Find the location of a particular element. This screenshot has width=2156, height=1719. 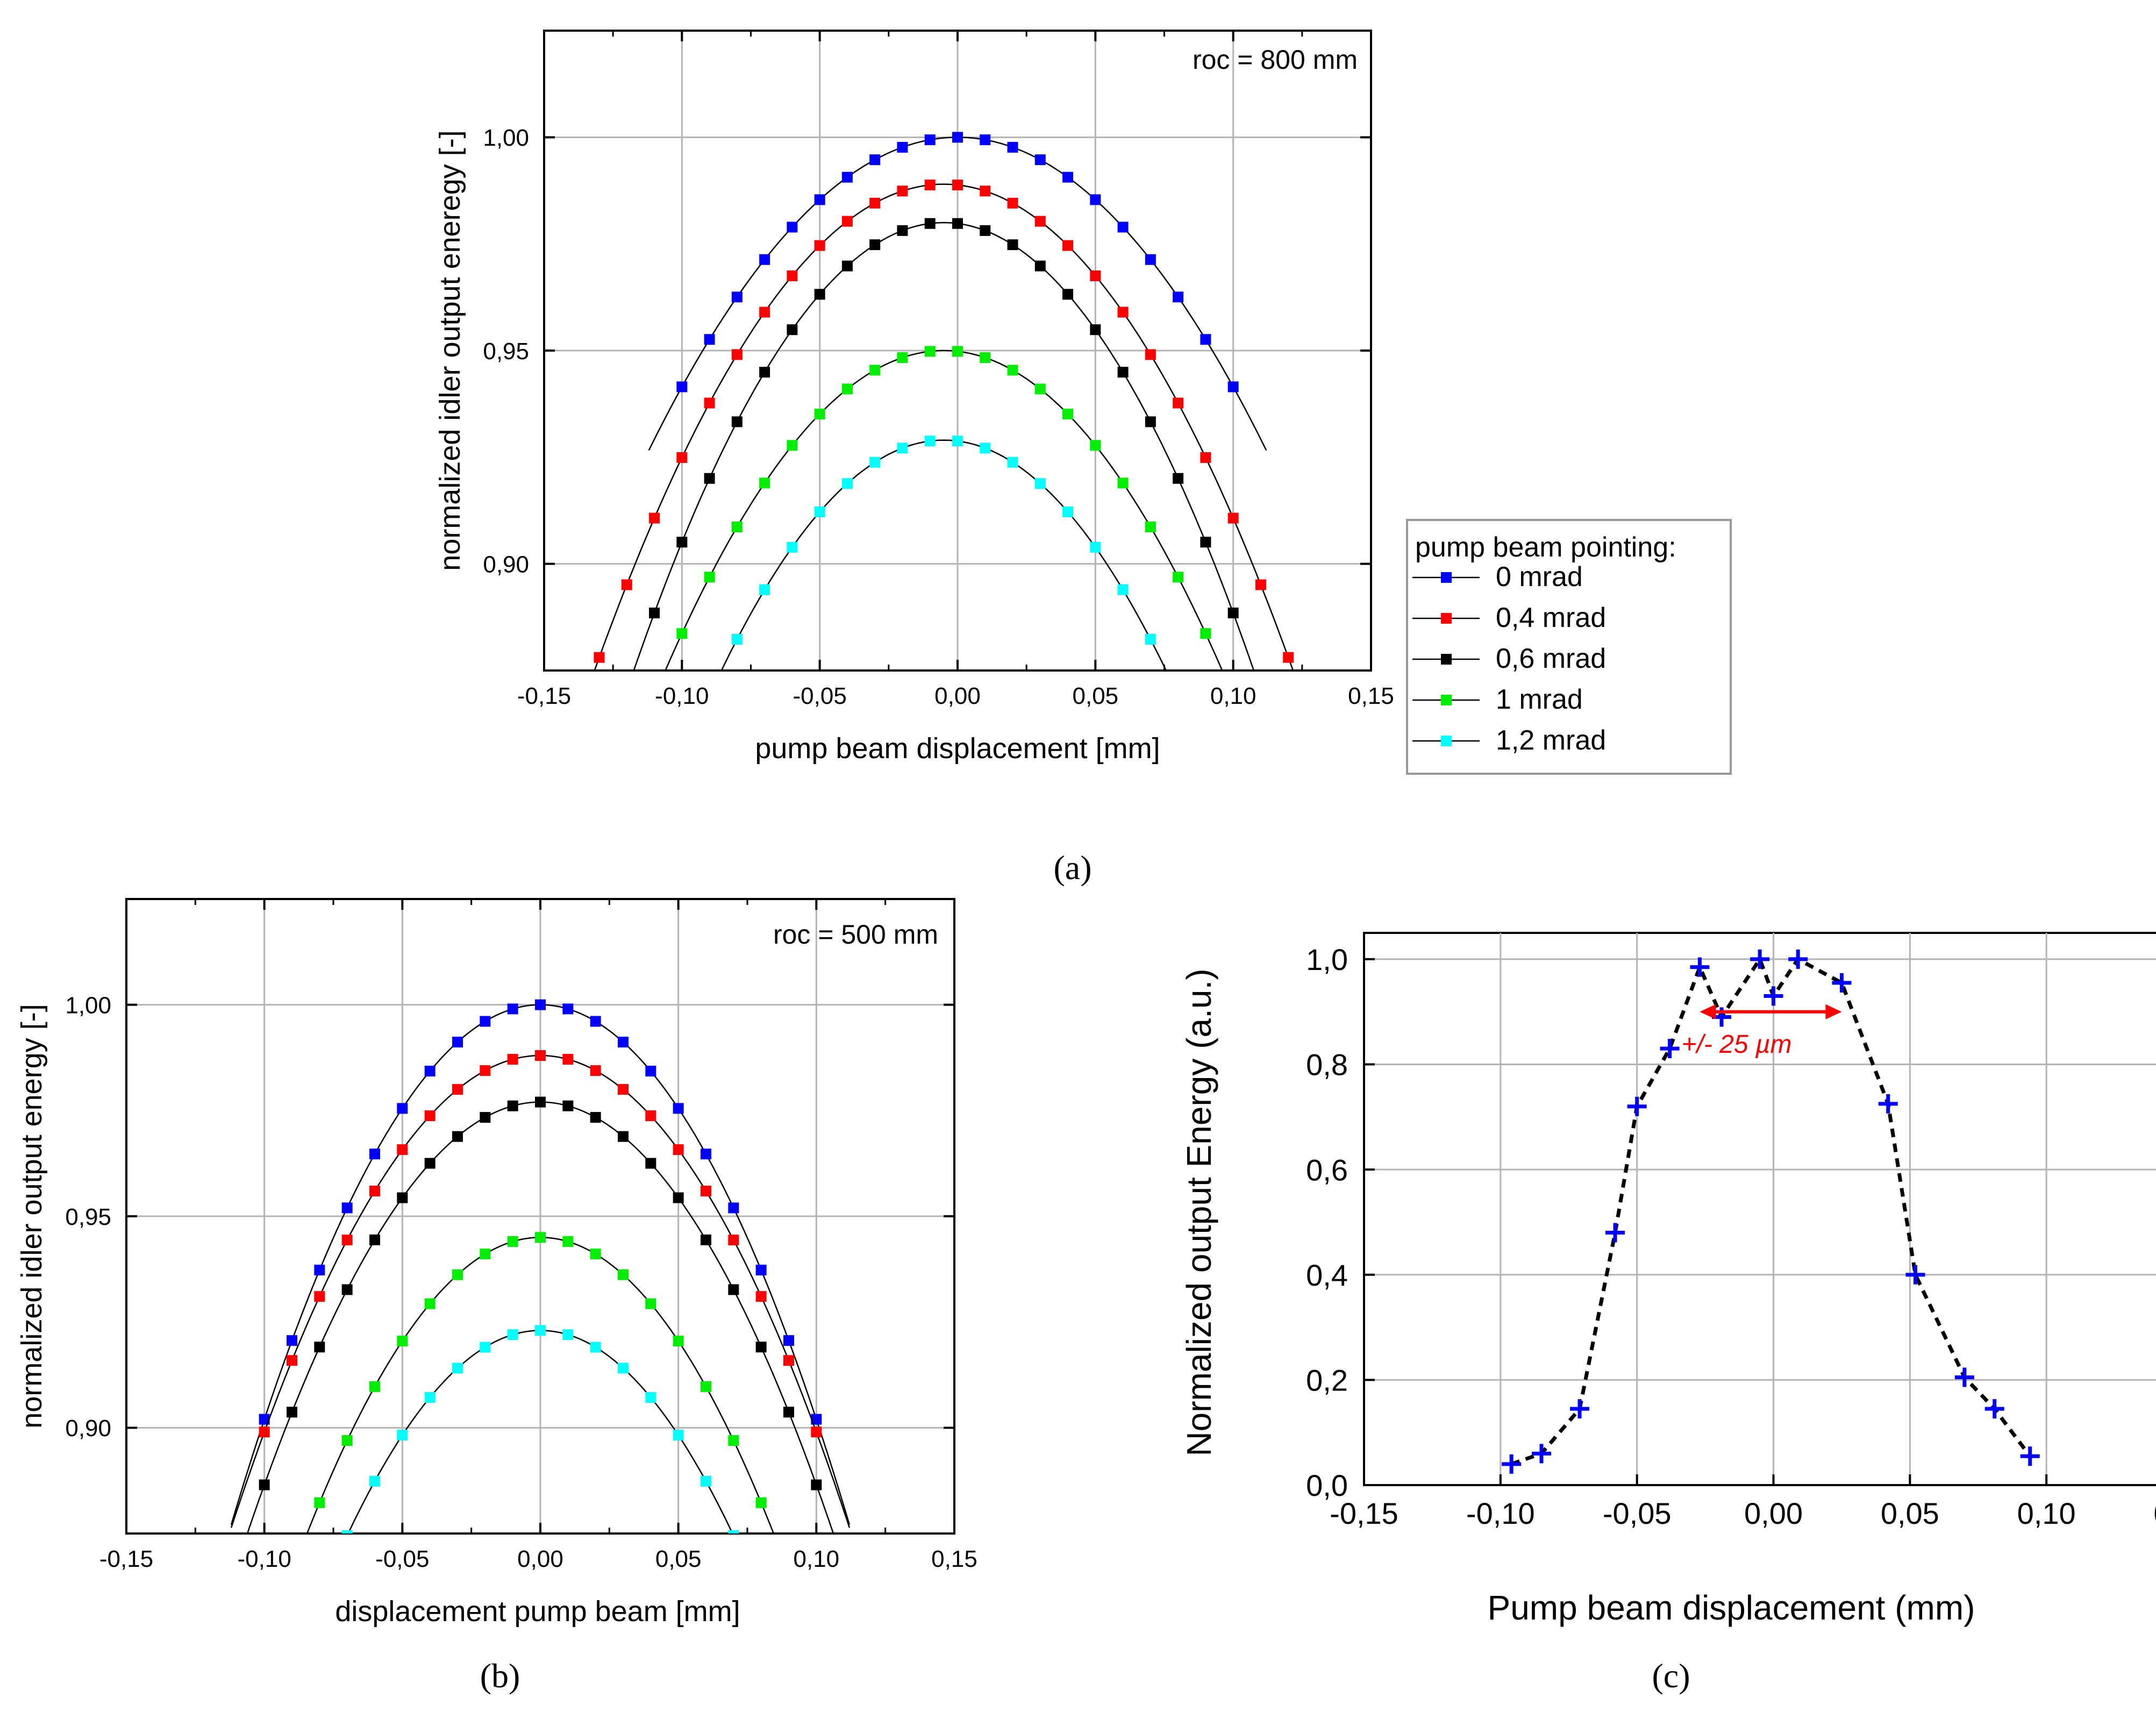

point-s0-0p040 is located at coordinates (1068, 177).